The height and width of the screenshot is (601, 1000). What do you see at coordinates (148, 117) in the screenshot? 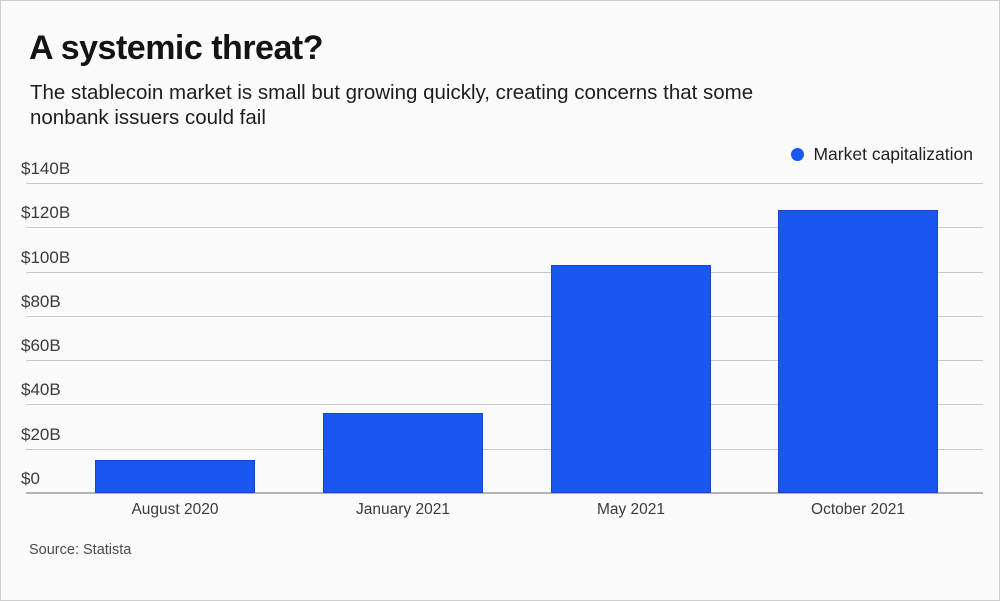
I see `chart-subtitle-line-2: nonbank issuers could fail` at bounding box center [148, 117].